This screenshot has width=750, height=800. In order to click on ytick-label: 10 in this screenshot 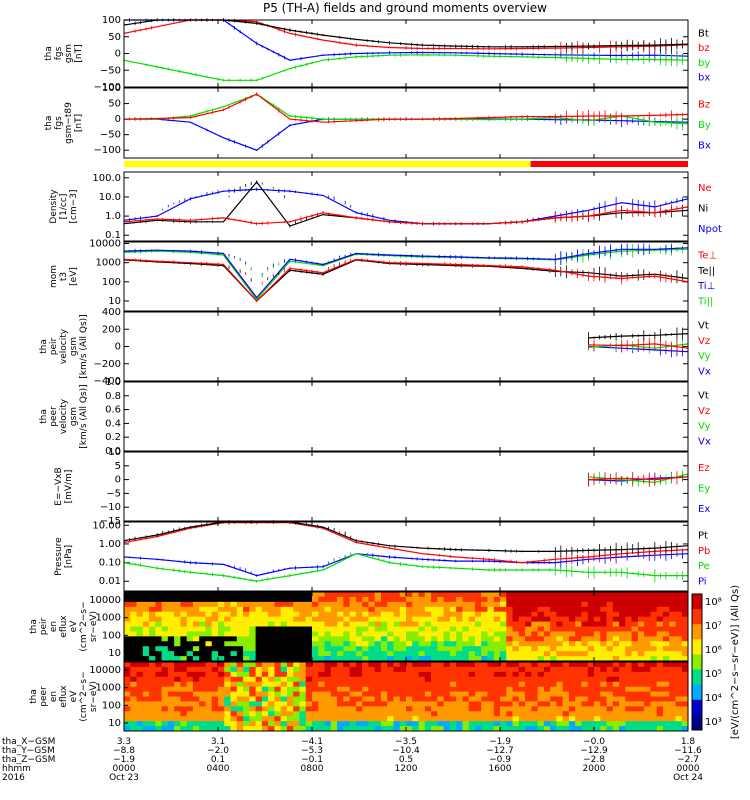, I will do `click(114, 301)`.